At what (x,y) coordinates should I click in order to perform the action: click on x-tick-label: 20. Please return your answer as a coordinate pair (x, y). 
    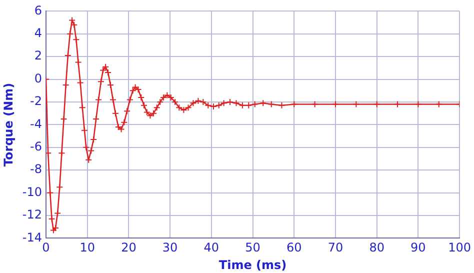
    Looking at the image, I should click on (128, 247).